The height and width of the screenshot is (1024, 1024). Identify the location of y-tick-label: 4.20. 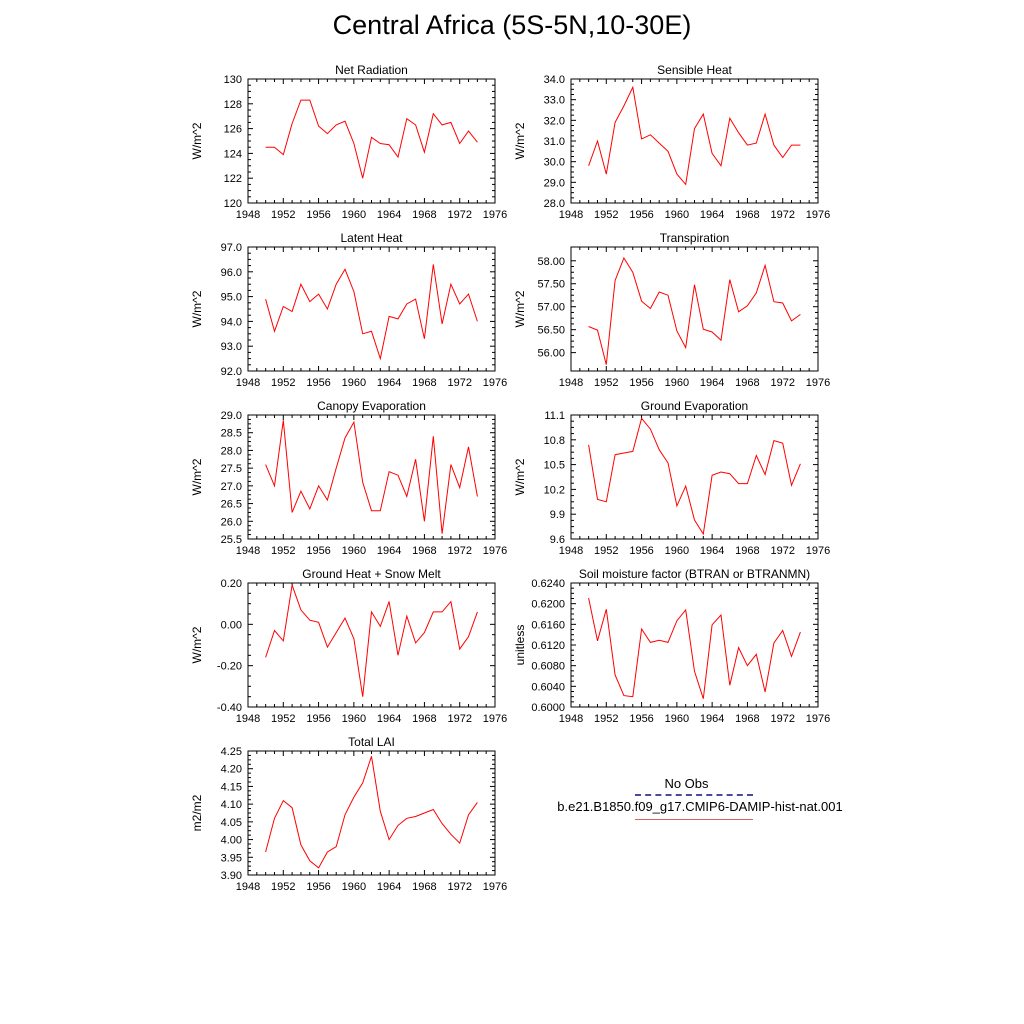
(231, 770).